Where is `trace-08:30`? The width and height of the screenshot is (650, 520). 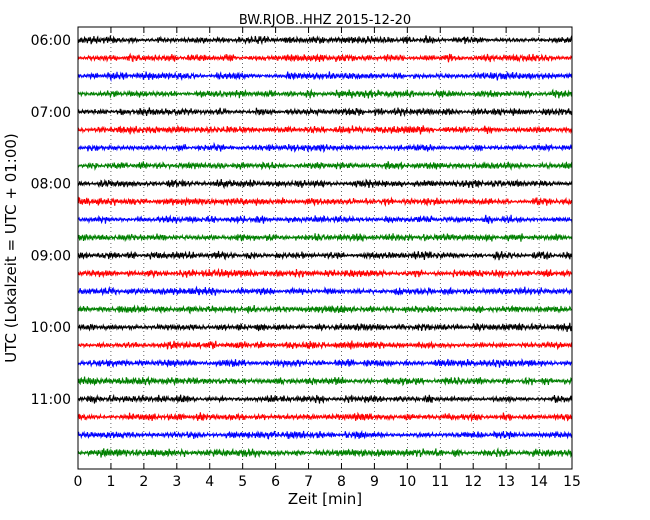 trace-08:30 is located at coordinates (325, 219).